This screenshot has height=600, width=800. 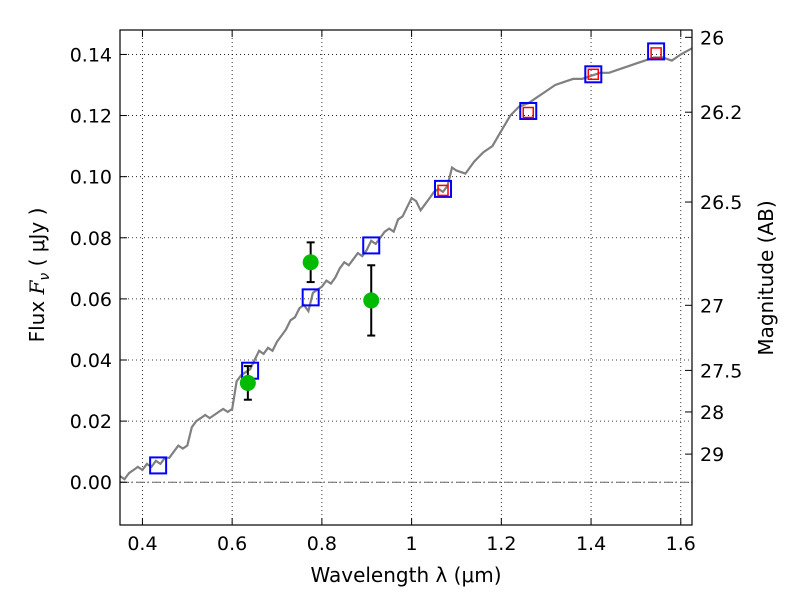 What do you see at coordinates (721, 113) in the screenshot?
I see `y2-tick-label: 26.2` at bounding box center [721, 113].